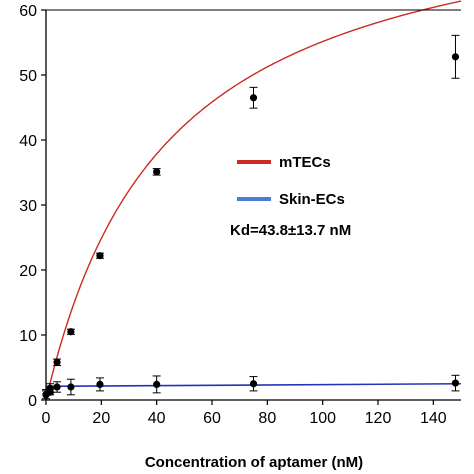  What do you see at coordinates (267, 418) in the screenshot?
I see `x-tick-label: 80` at bounding box center [267, 418].